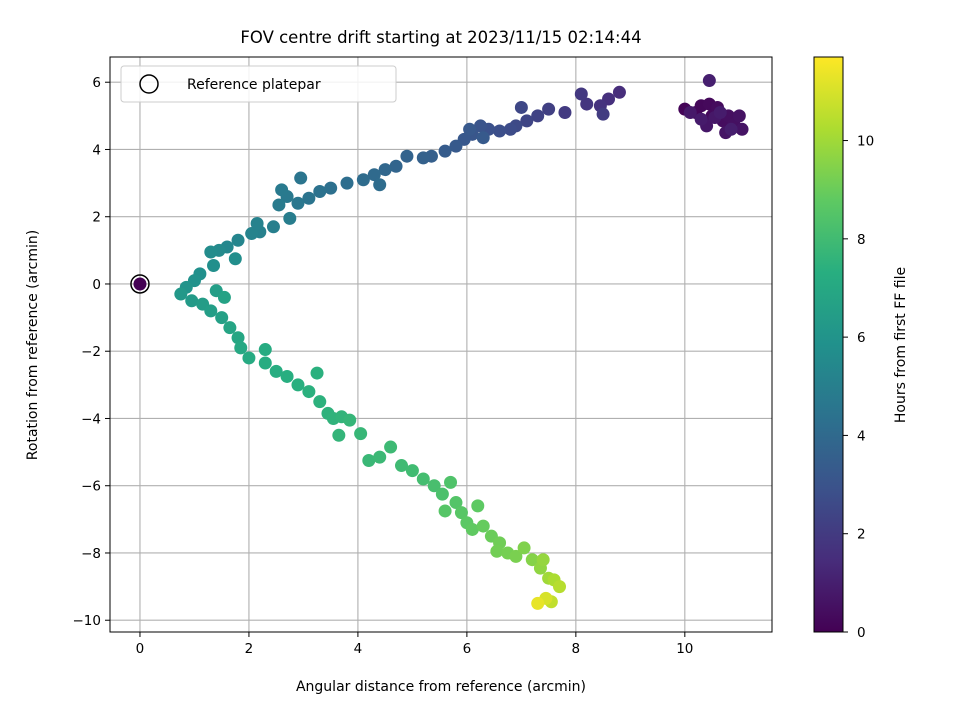  What do you see at coordinates (828, 344) in the screenshot?
I see `colorbar-gradient` at bounding box center [828, 344].